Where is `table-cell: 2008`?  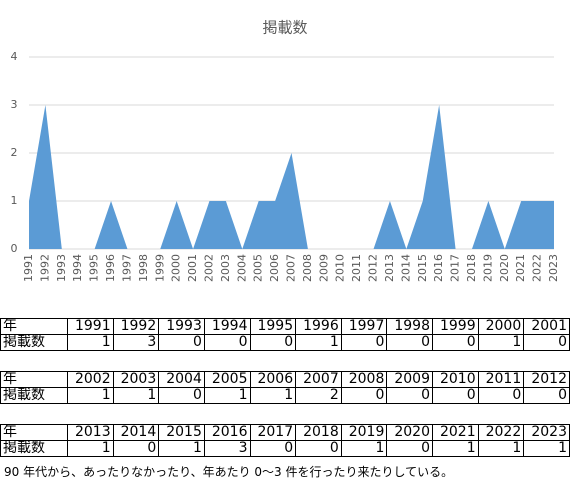 table-cell: 2008 is located at coordinates (364, 379).